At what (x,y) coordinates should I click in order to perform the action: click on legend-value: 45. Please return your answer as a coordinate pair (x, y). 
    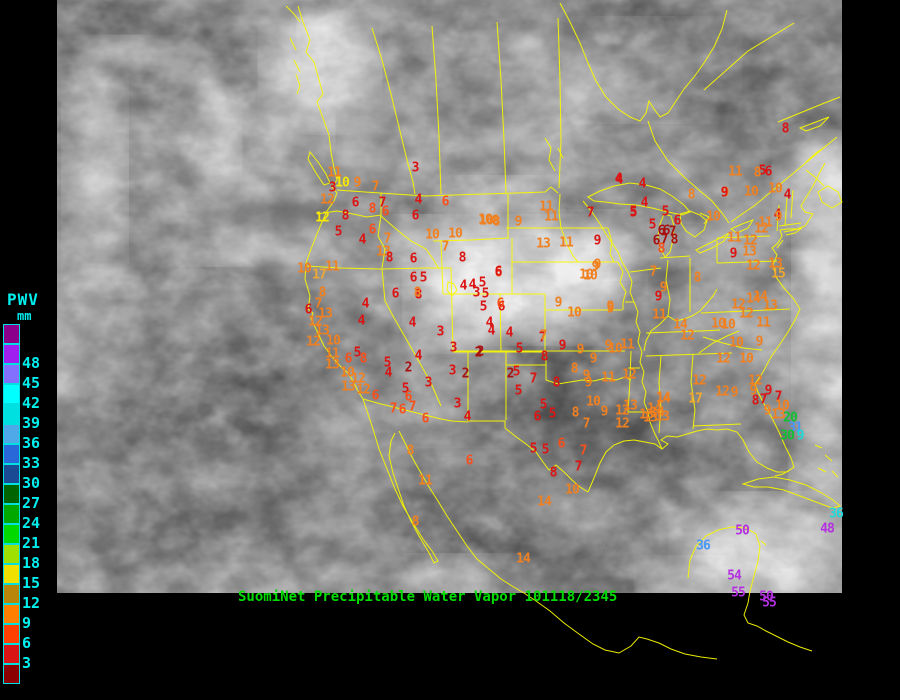
    Looking at the image, I should click on (31, 383).